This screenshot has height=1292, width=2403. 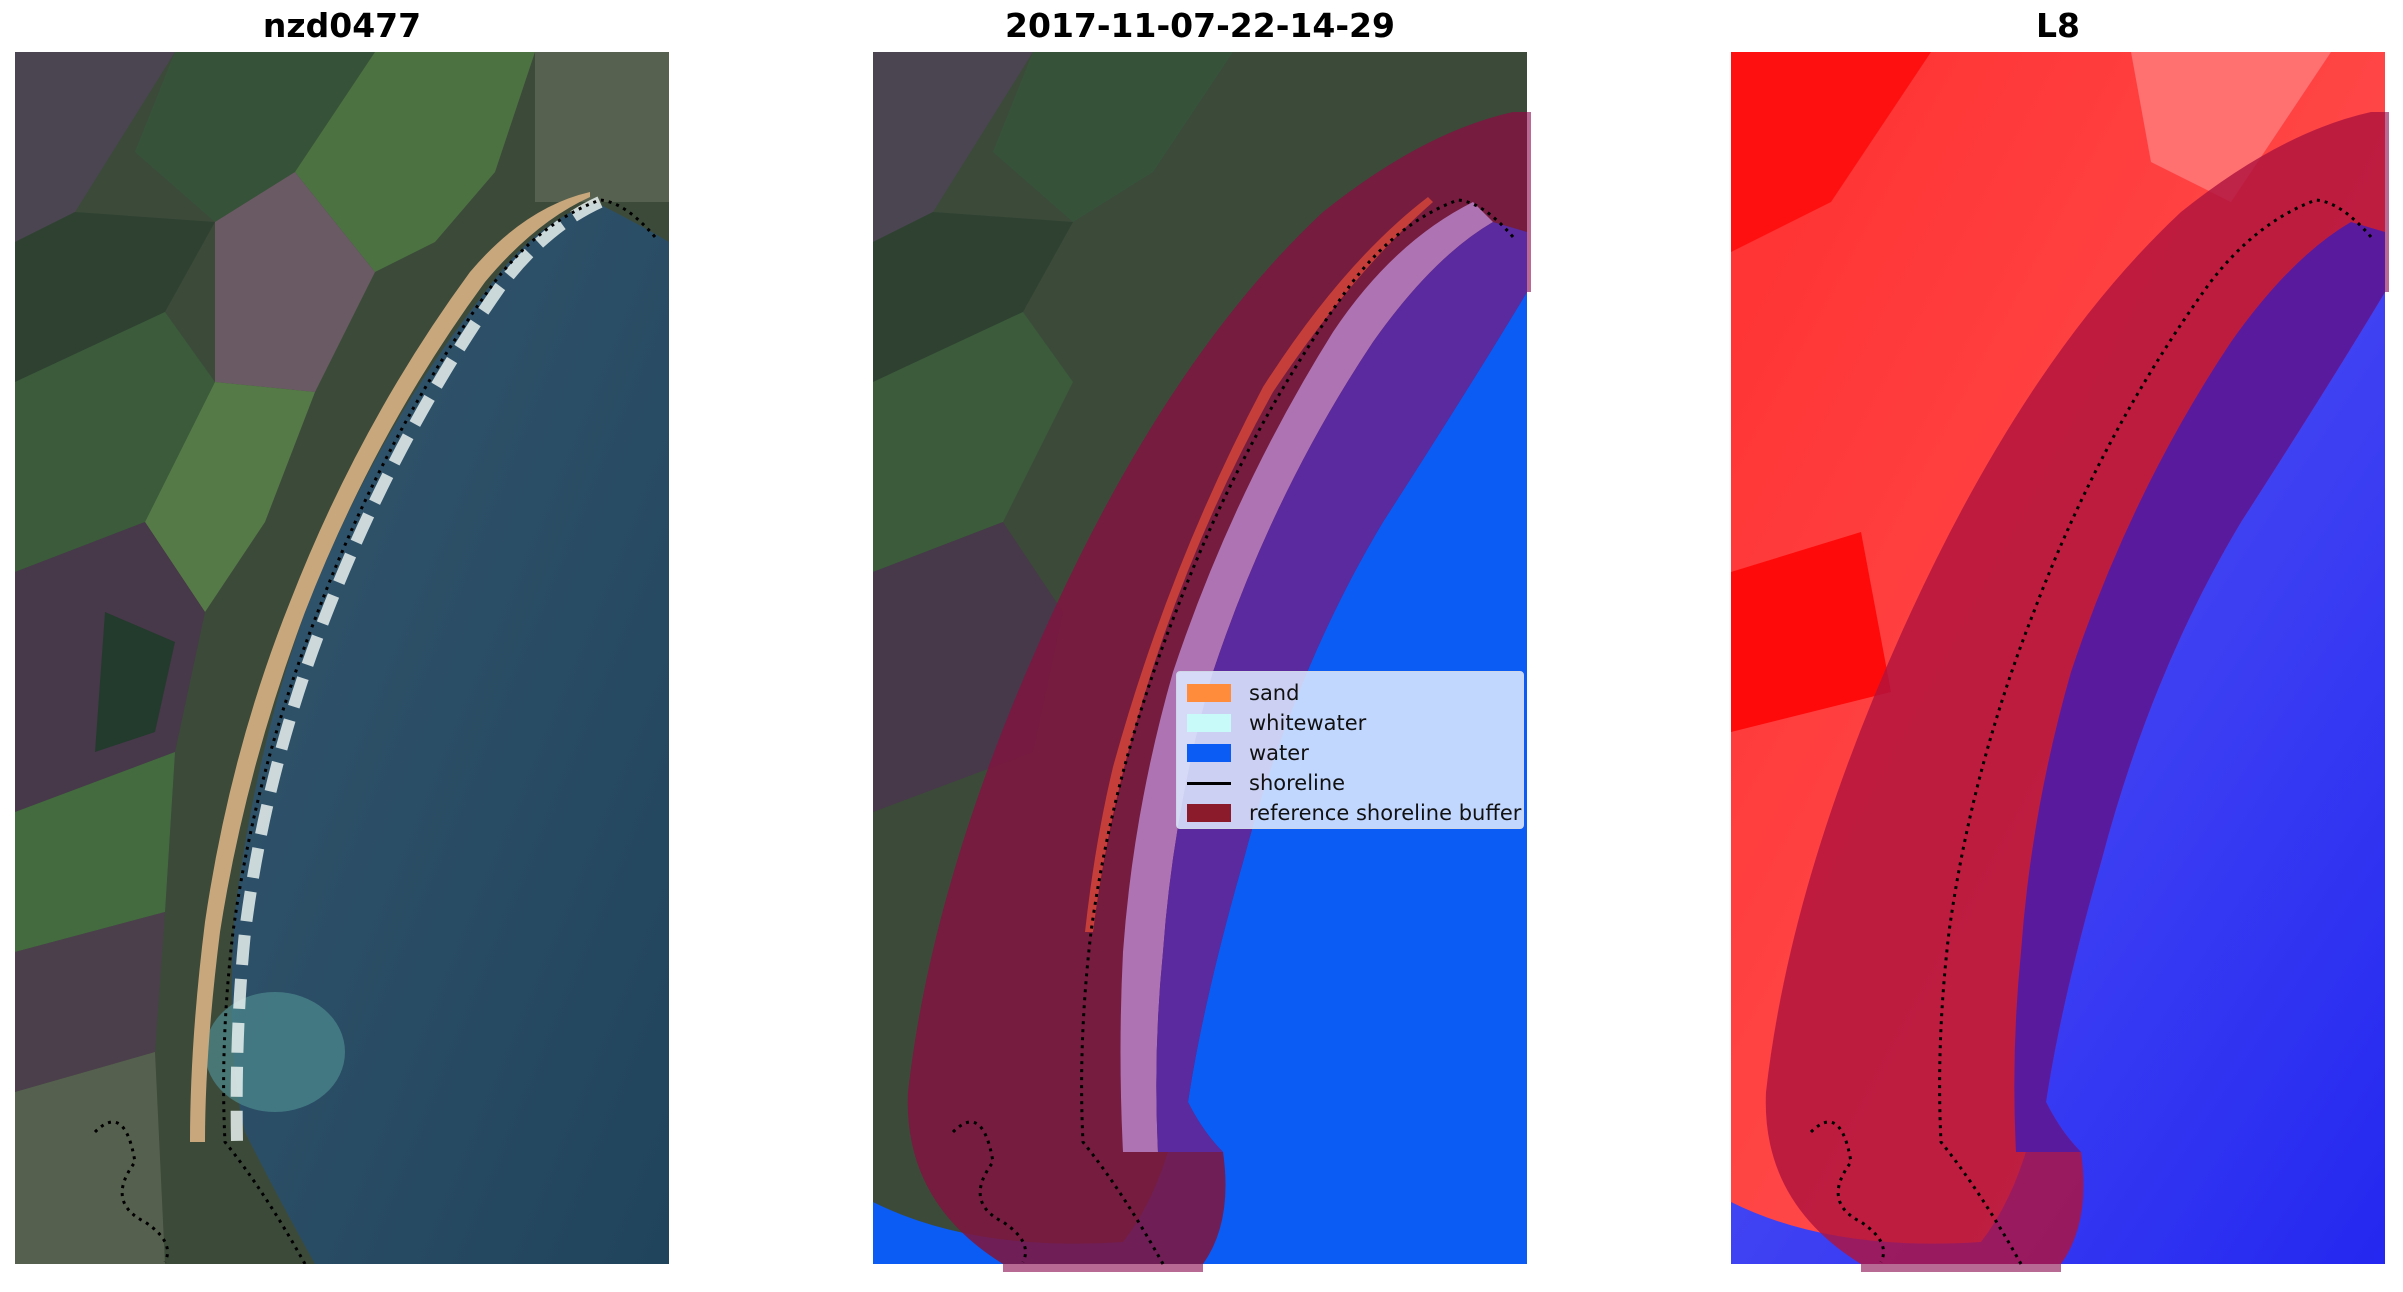 What do you see at coordinates (1209, 723) in the screenshot?
I see `whitewater-swatch` at bounding box center [1209, 723].